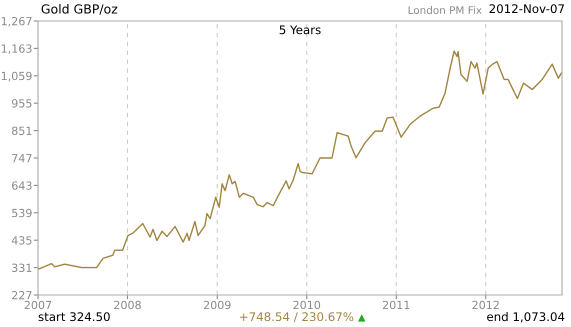  What do you see at coordinates (38, 305) in the screenshot?
I see `x-tick-label: 2007` at bounding box center [38, 305].